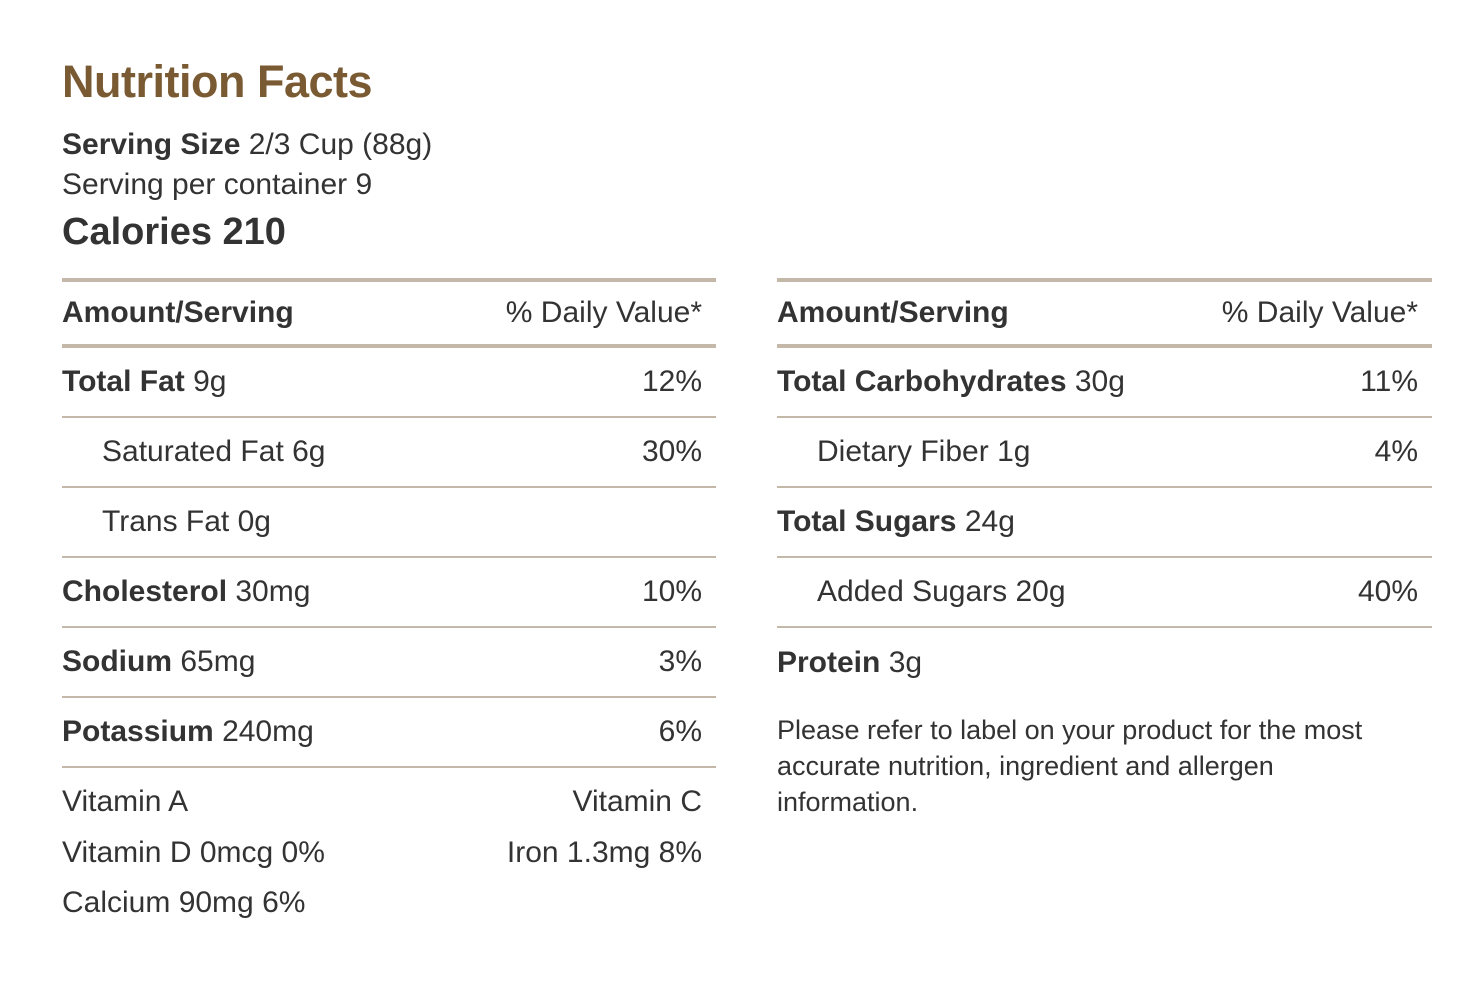 The width and height of the screenshot is (1474, 1002). Describe the element at coordinates (389, 733) in the screenshot. I see `nutrient-row-potassium: Potassium 240mg 6%` at that location.